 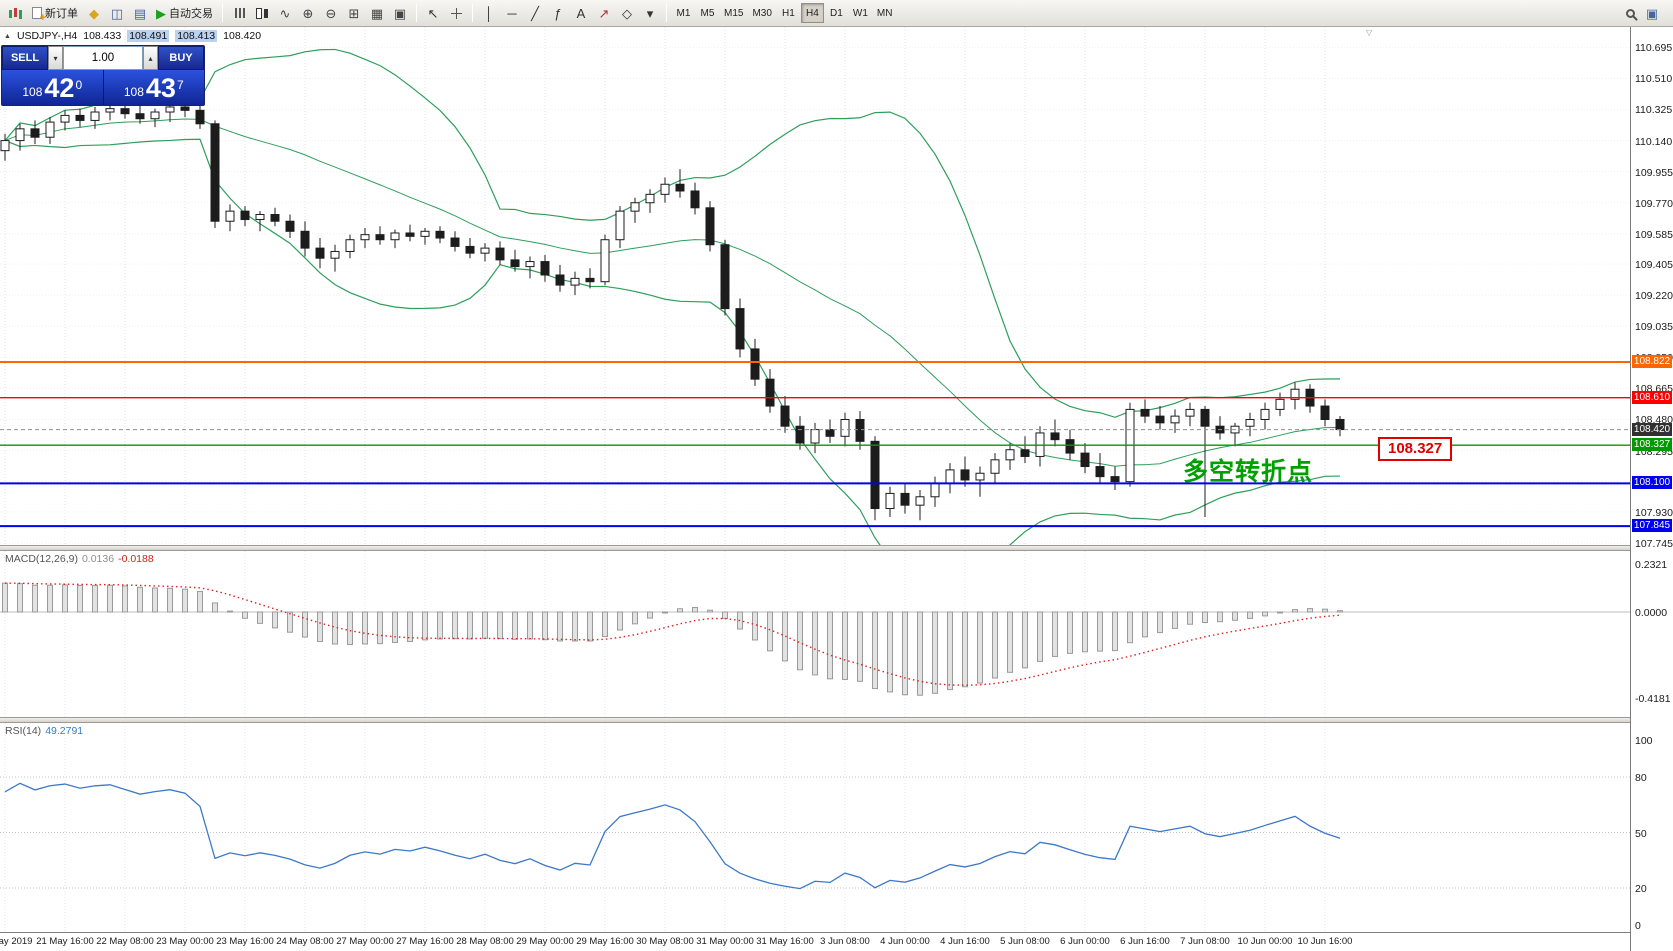 I want to click on time-tick: 30 May 08:00, so click(x=665, y=941).